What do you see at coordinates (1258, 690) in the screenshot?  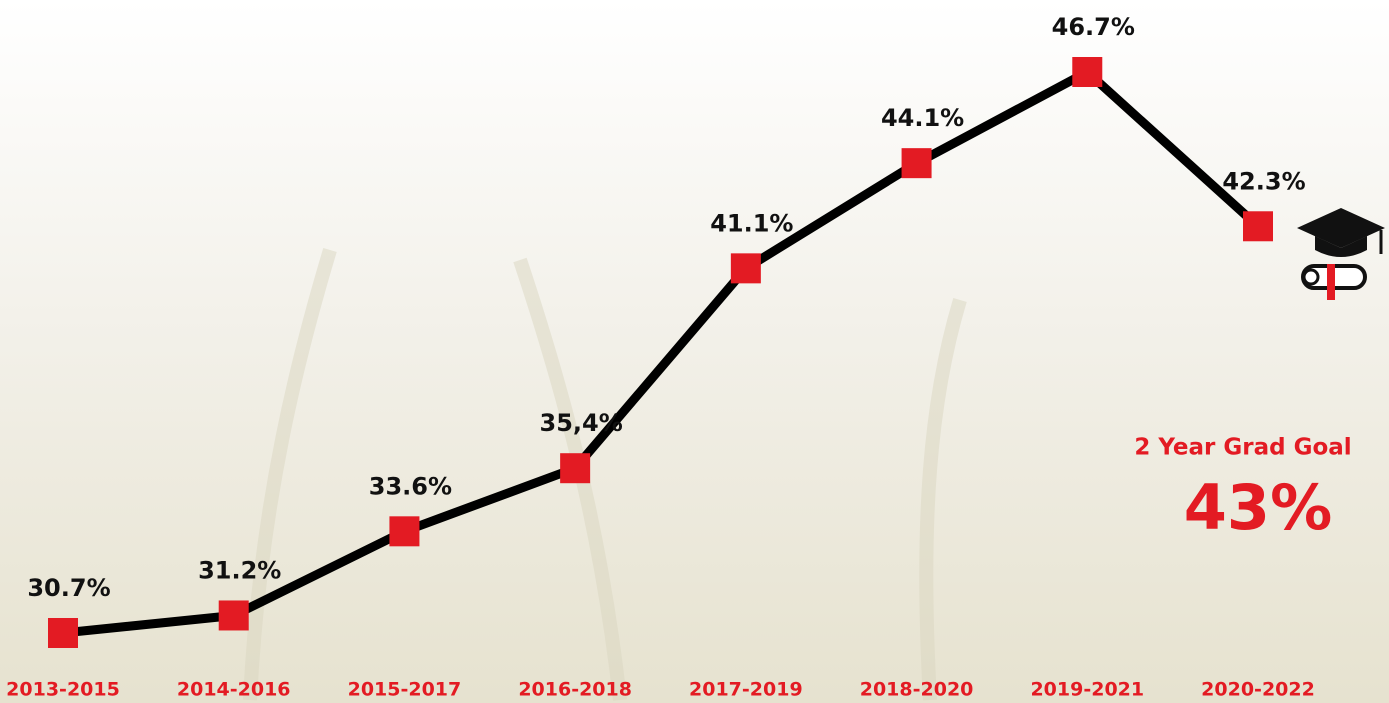 I see `x-tick-label: 2020-2022` at bounding box center [1258, 690].